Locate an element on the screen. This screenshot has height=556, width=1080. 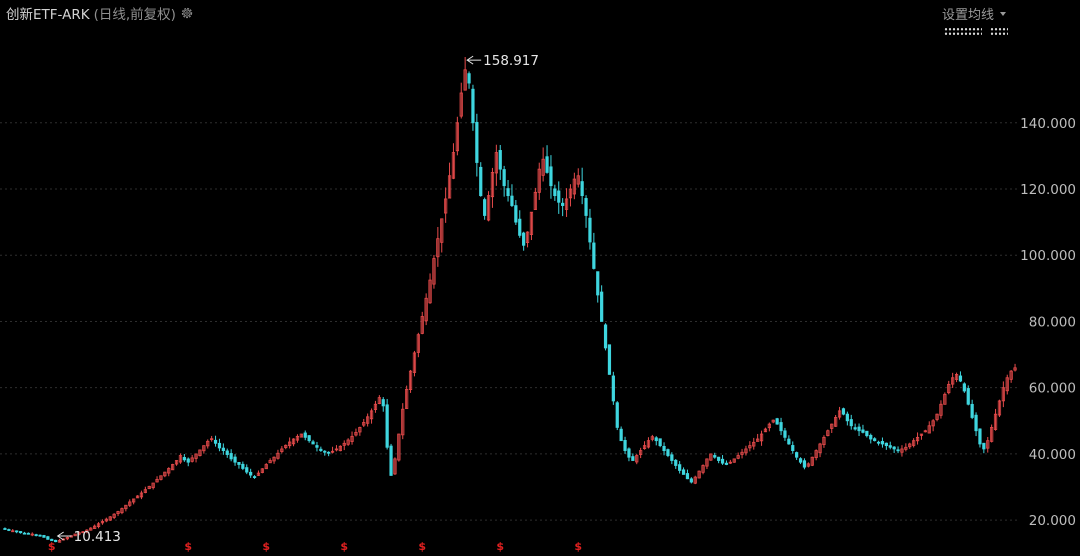
ma-setting-dropdown: 设置均线 is located at coordinates (974, 13).